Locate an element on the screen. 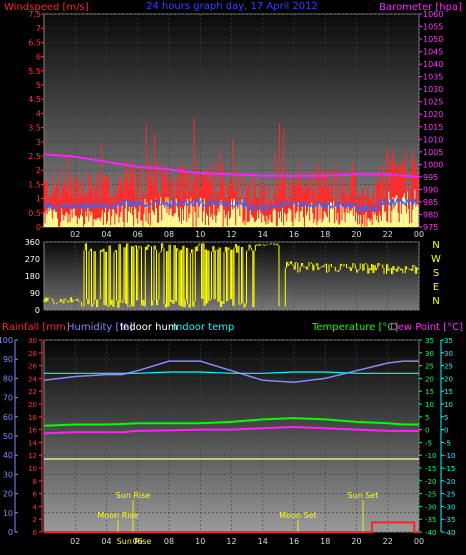  humidity-tick-label: 90 is located at coordinates (8, 359).